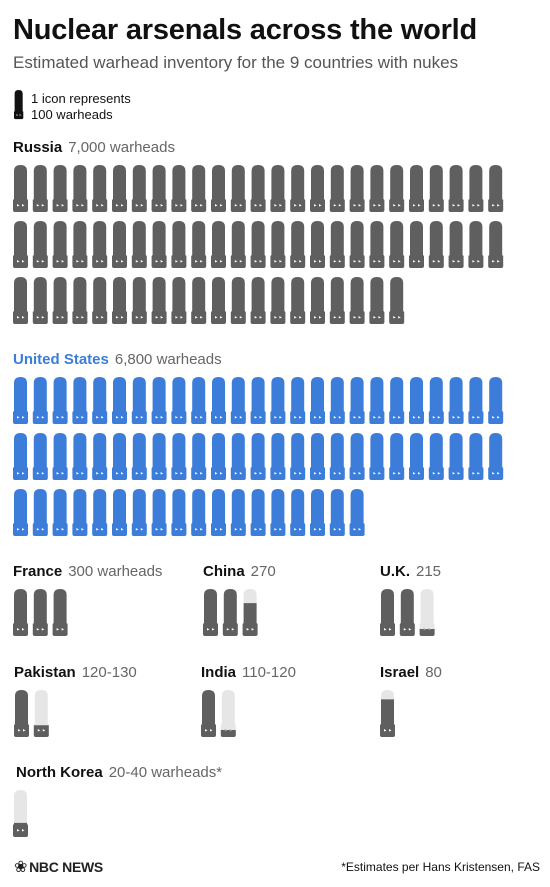 The image size is (550, 887). What do you see at coordinates (59, 772) in the screenshot?
I see `country-name: North Korea` at bounding box center [59, 772].